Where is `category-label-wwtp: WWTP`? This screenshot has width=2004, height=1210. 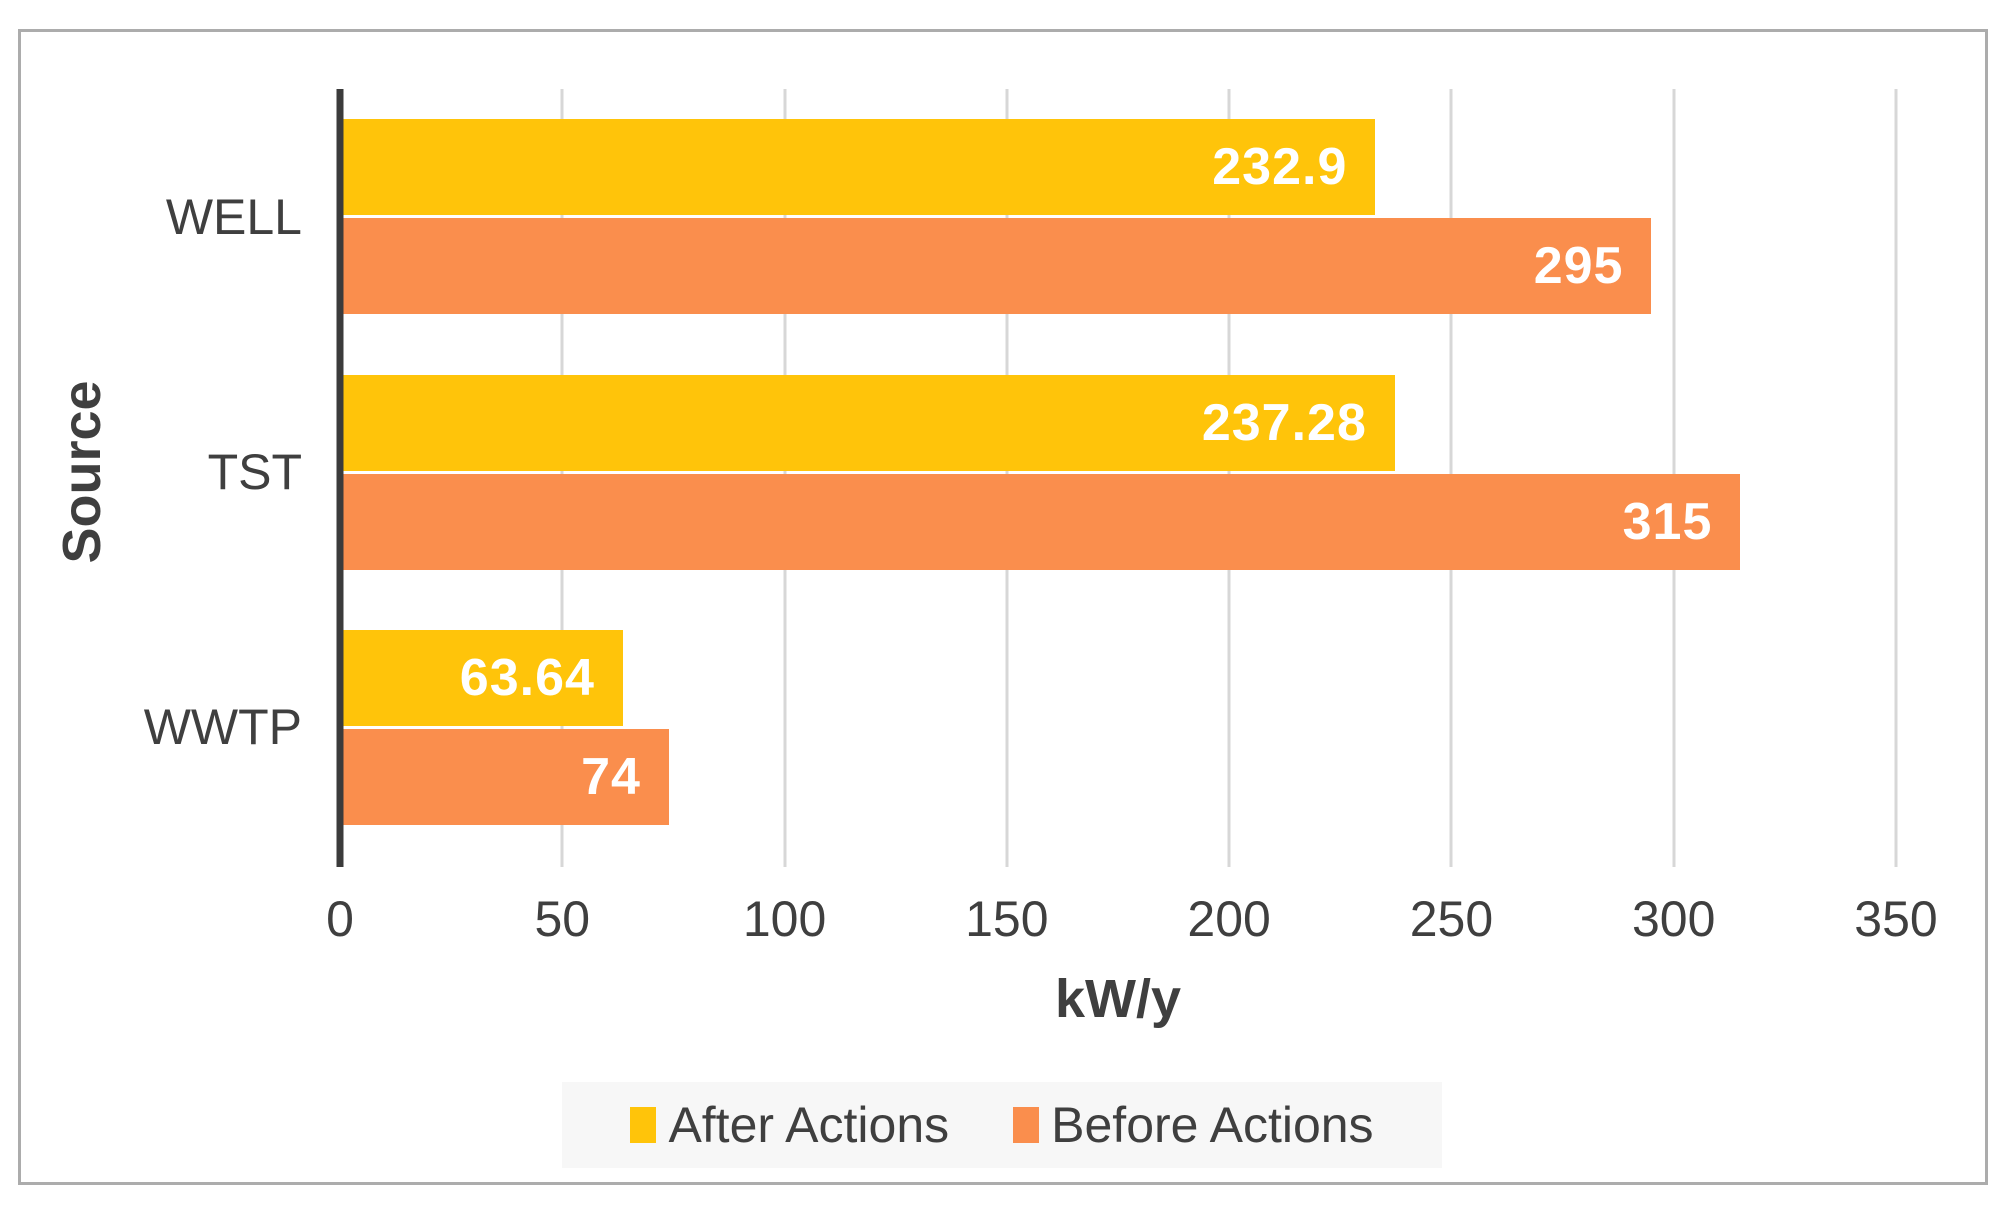
category-label-wwtp: WWTP is located at coordinates (222, 727).